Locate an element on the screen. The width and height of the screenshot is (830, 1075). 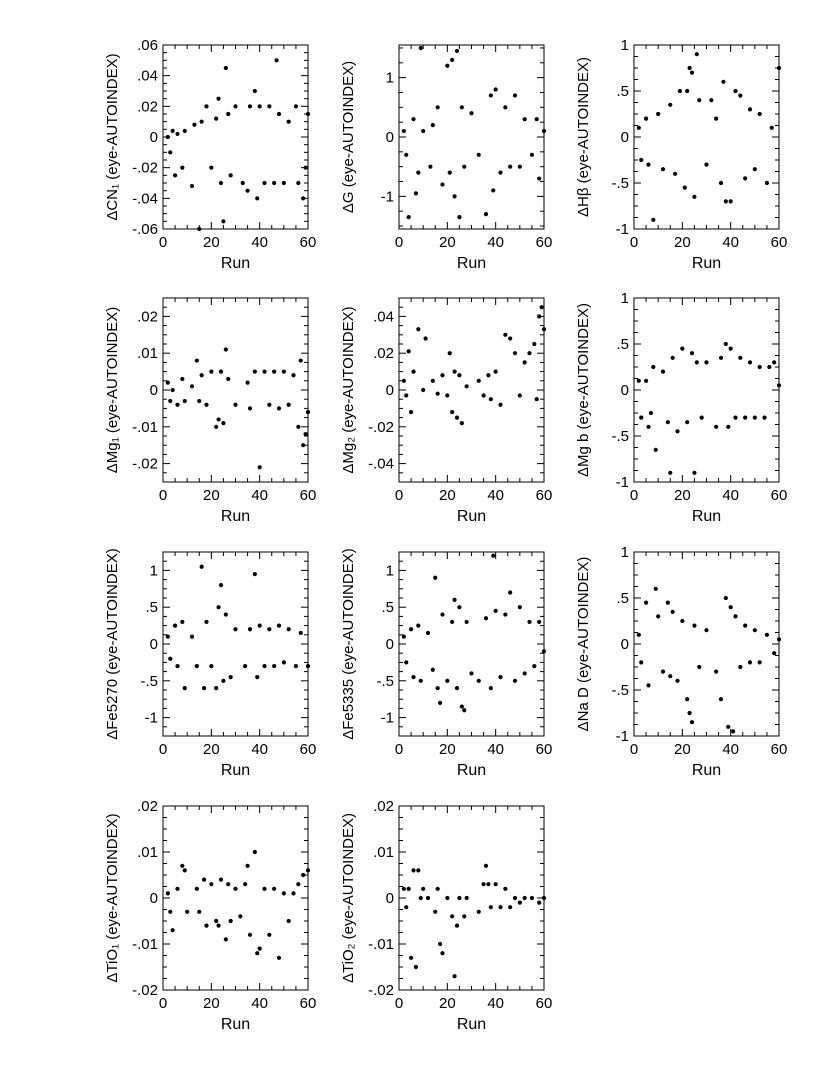
y-tick-label: .01 is located at coordinates (147, 852).